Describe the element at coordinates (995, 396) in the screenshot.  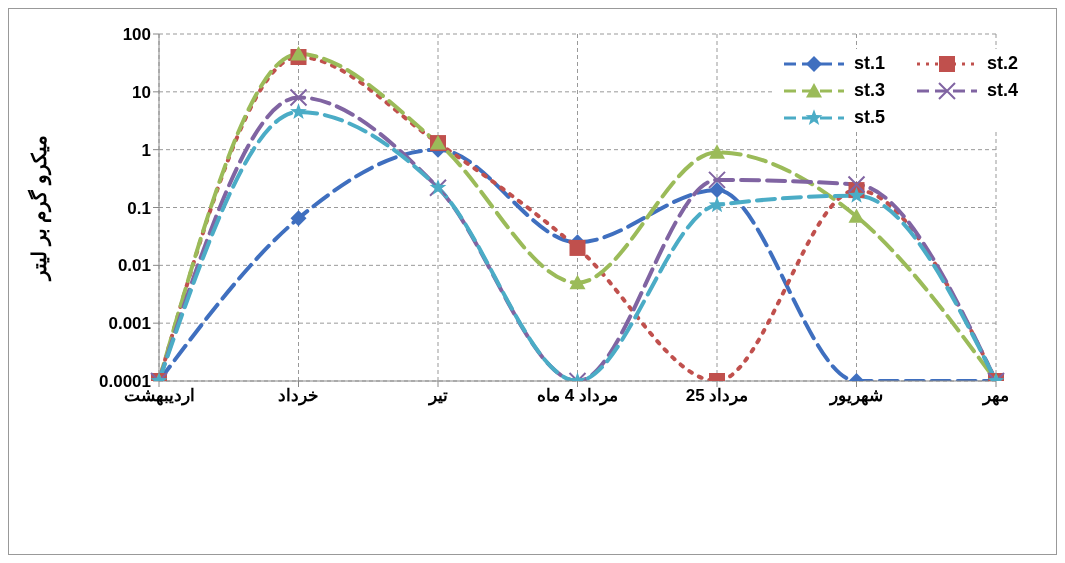
I see `x-tick-label: مهر` at that location.